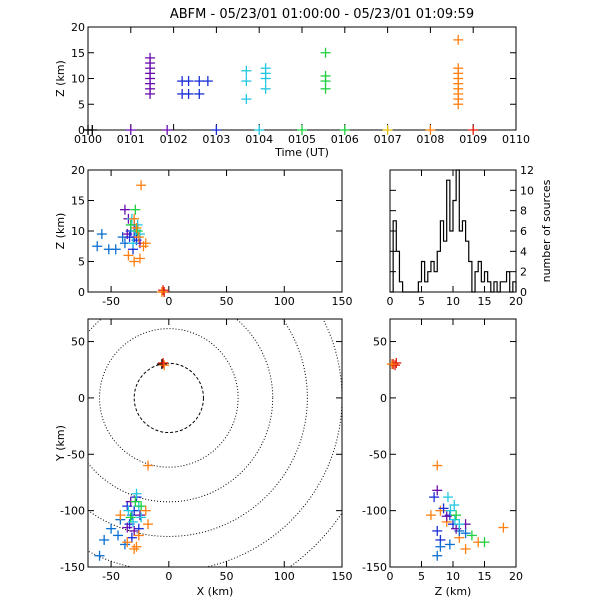  Describe the element at coordinates (88, 139) in the screenshot. I see `time-z-xtick-label: 0100` at that location.